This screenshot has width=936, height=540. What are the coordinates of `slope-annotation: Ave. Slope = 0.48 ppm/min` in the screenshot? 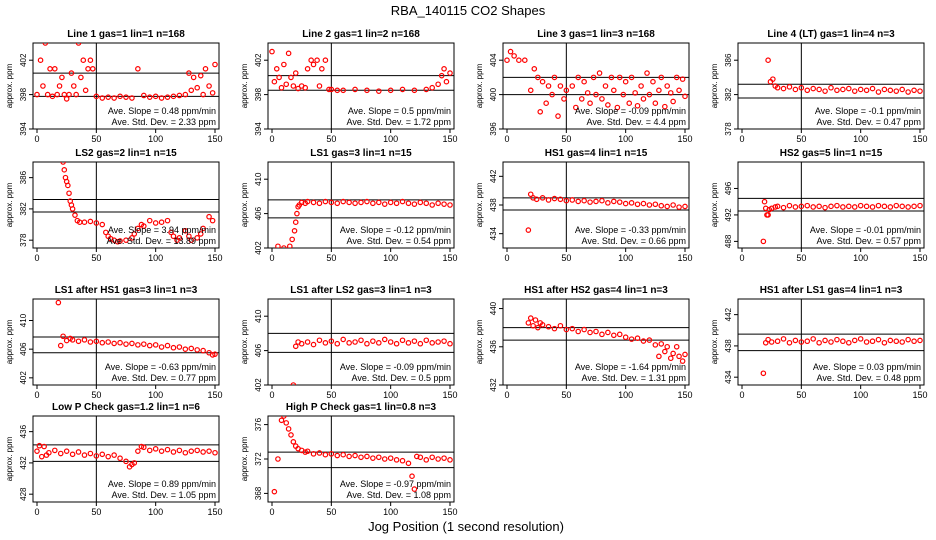 It's located at (162, 111).